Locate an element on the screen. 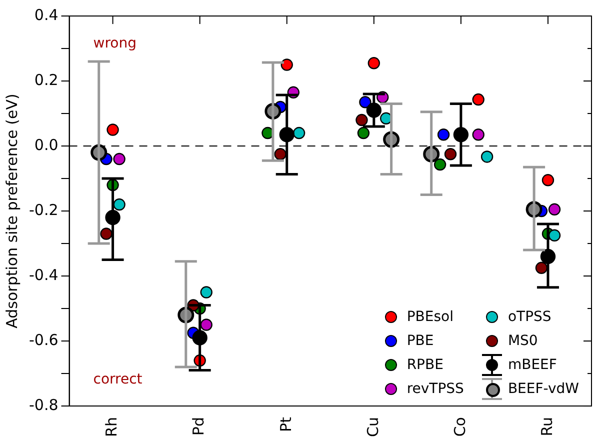  y-tick-label: 0.2 is located at coordinates (46, 79).